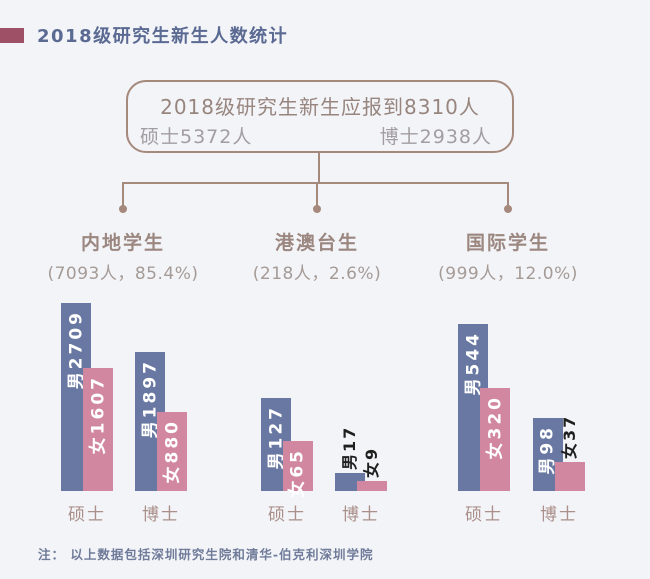 The image size is (650, 579). What do you see at coordinates (320, 107) in the screenshot?
I see `summary-total: 2018级研究生新生应报到8310人` at bounding box center [320, 107].